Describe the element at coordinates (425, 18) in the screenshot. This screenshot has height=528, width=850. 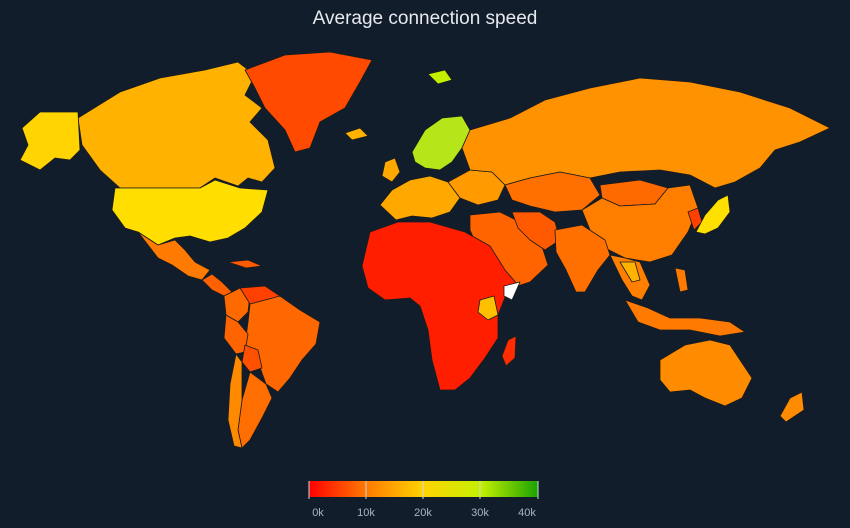
I see `map-title: Average connection speed` at that location.